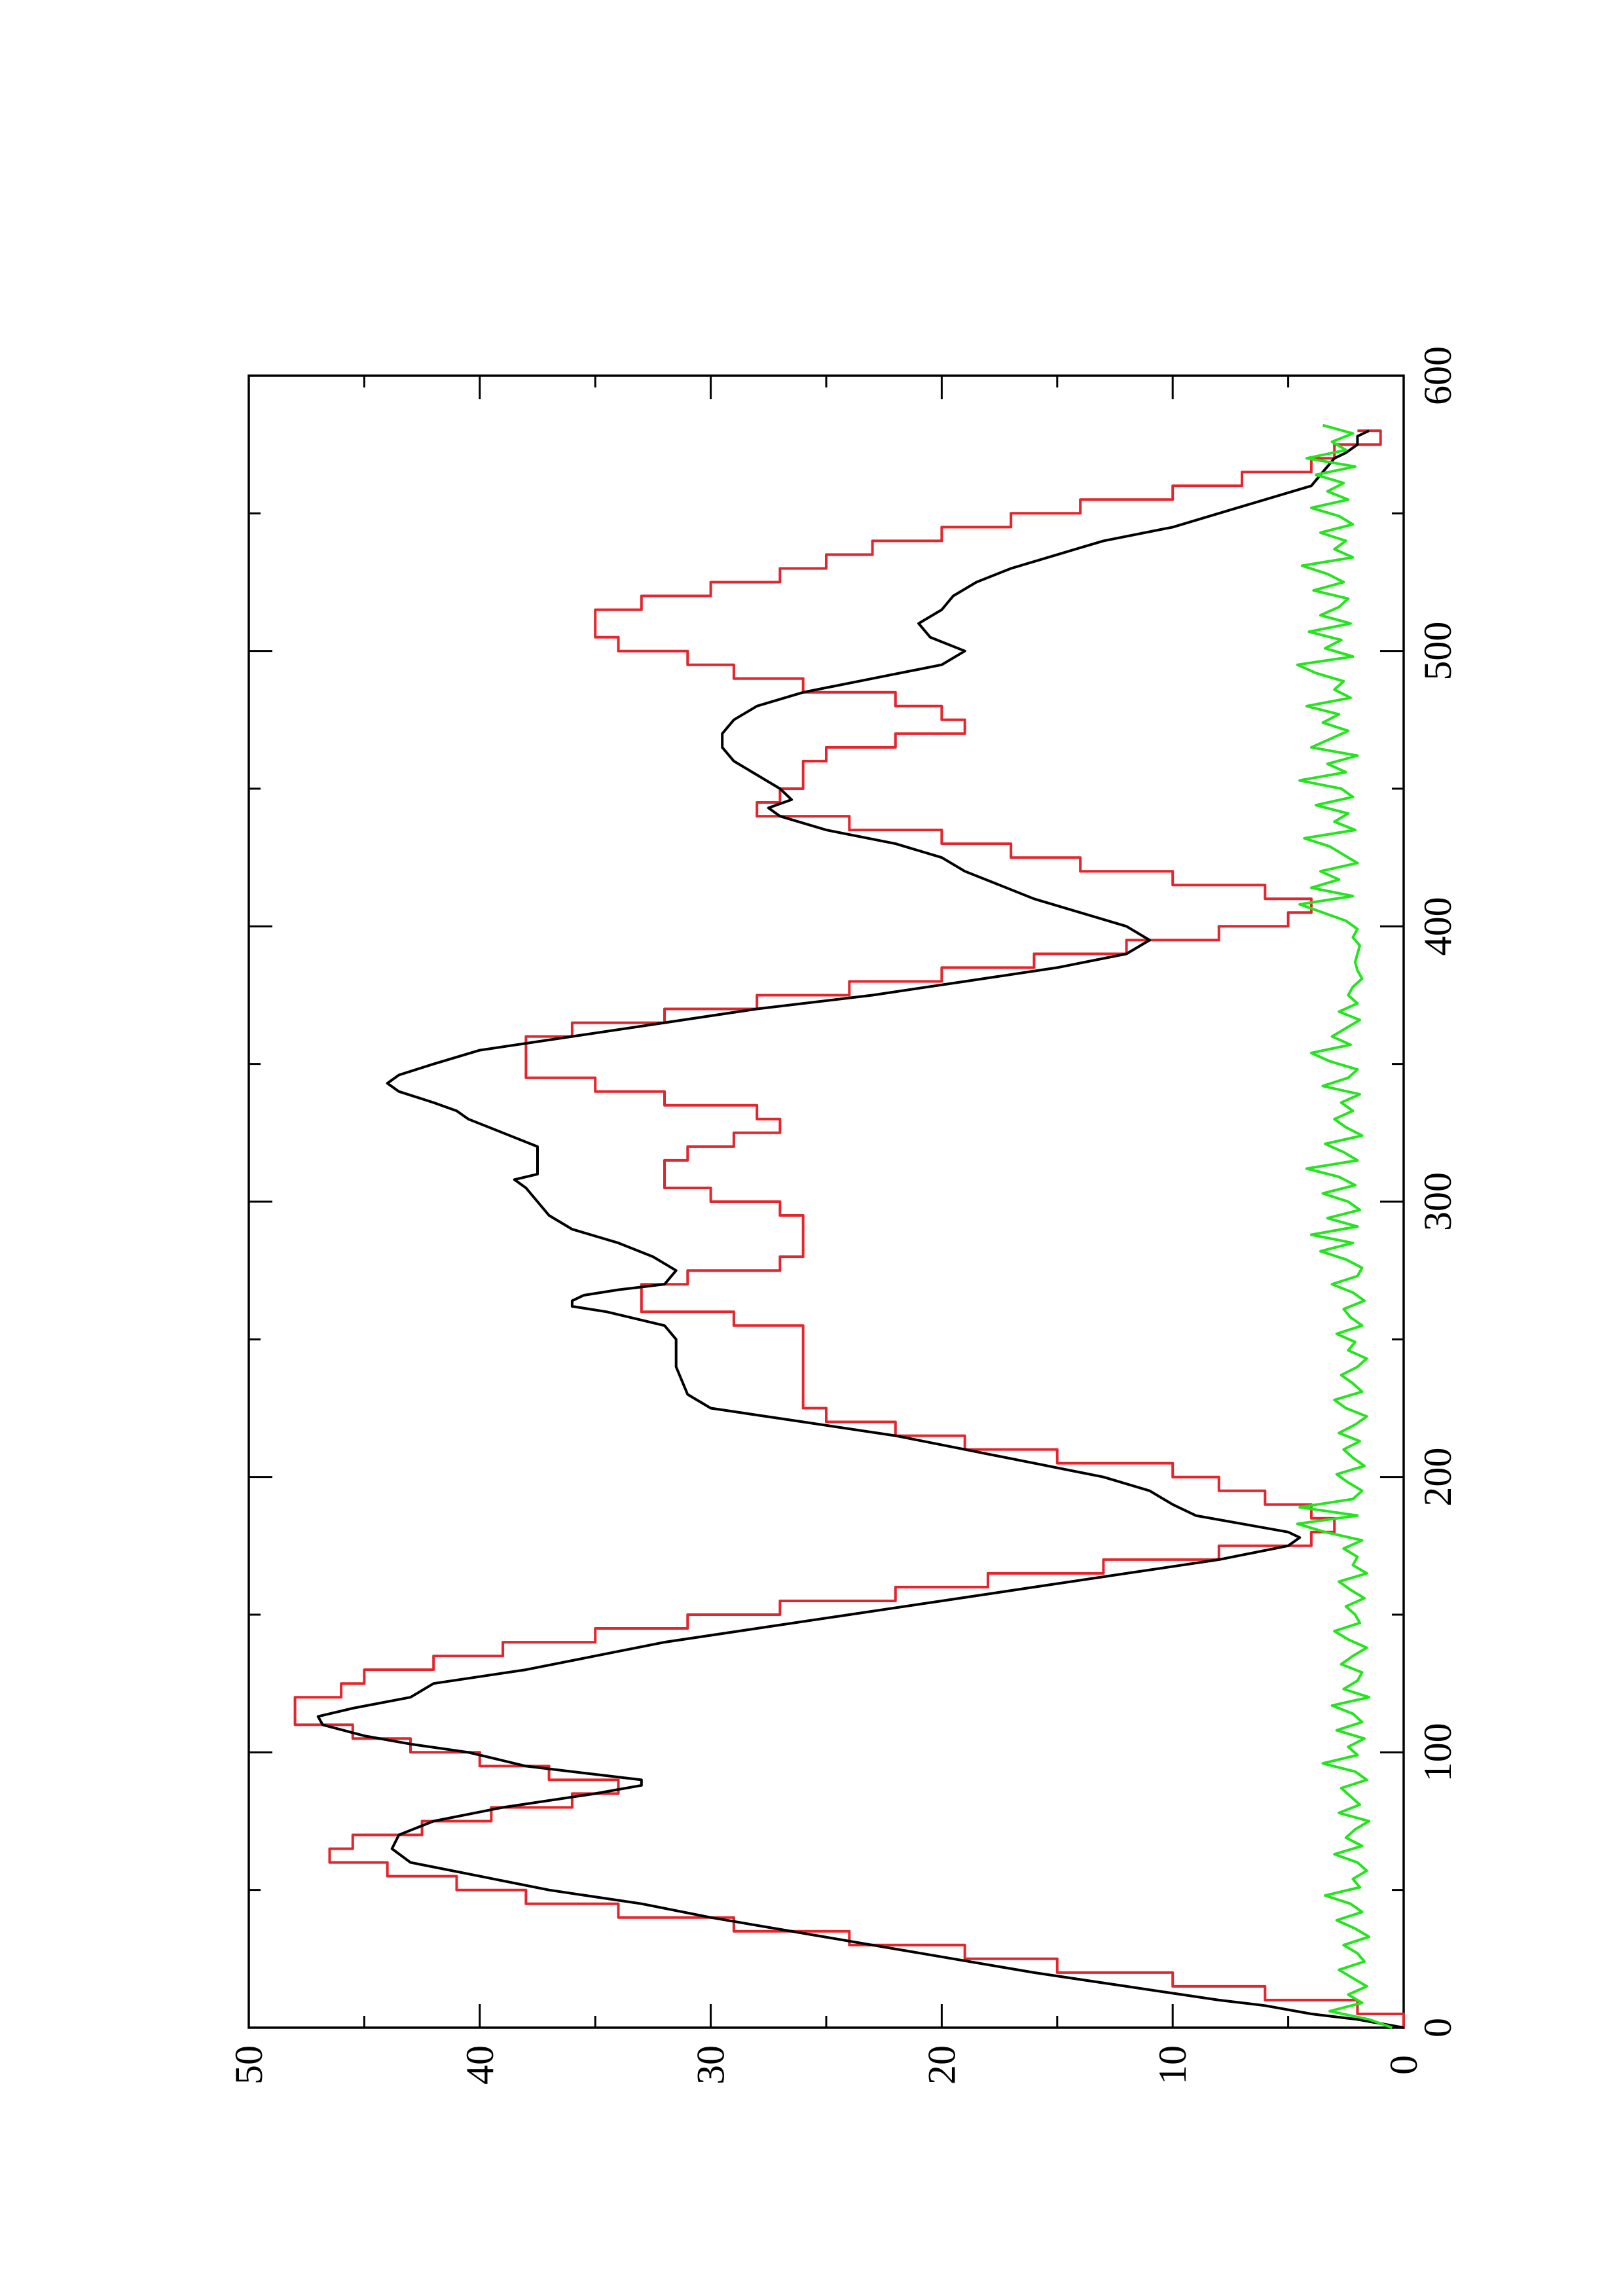 This screenshot has width=1623, height=2296. I want to click on x-tick-label: 300, so click(1437, 1201).